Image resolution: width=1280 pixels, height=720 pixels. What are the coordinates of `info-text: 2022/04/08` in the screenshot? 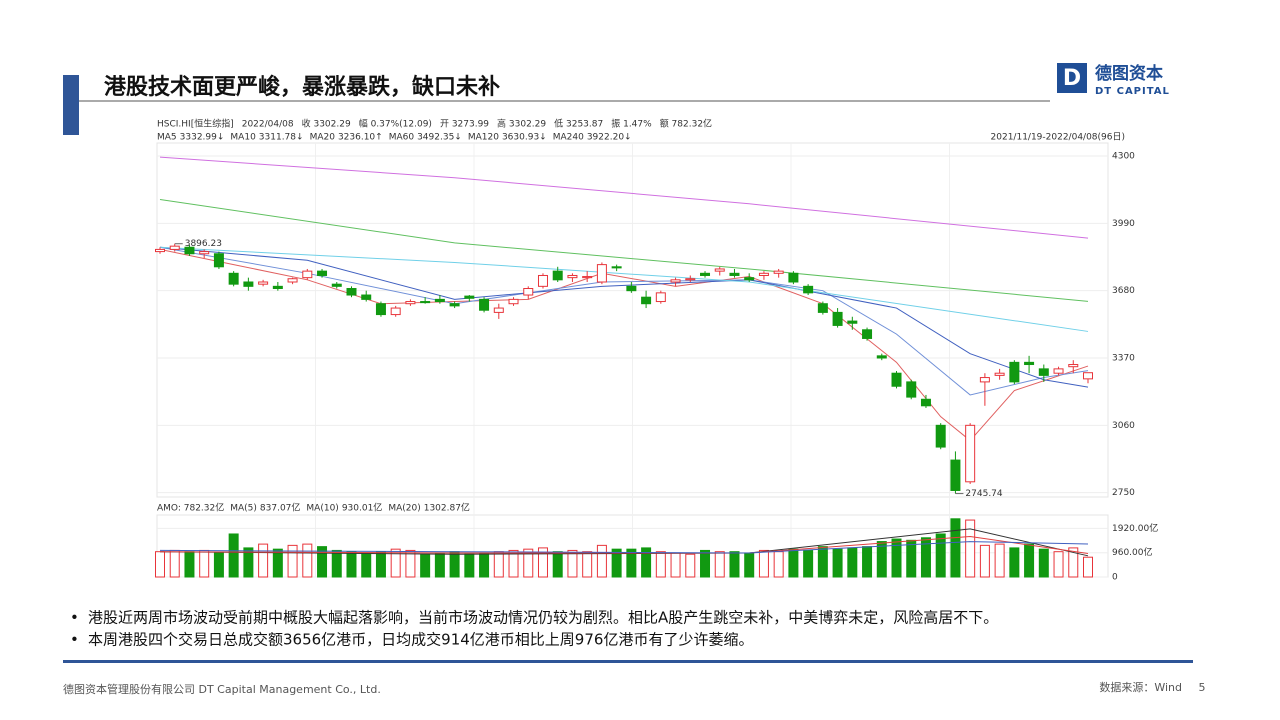 It's located at (268, 125).